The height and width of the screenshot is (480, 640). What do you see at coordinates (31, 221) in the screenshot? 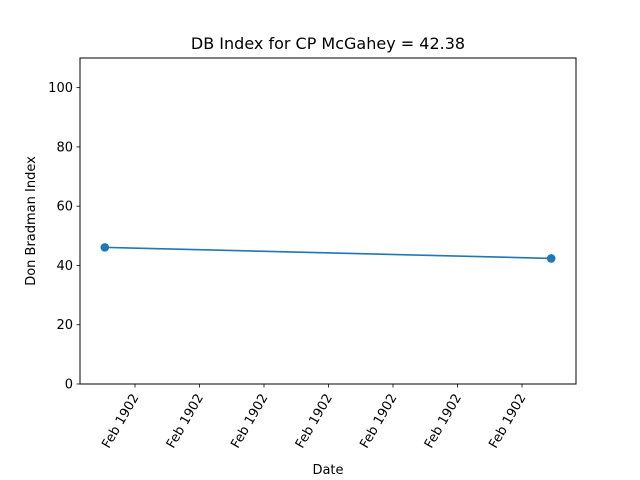
I see `y-axis-label: Don Bradman Index` at bounding box center [31, 221].